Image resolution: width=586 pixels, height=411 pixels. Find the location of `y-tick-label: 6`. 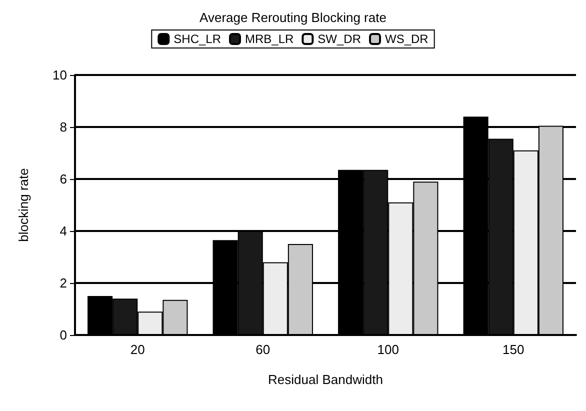

y-tick-label: 6 is located at coordinates (63, 179).